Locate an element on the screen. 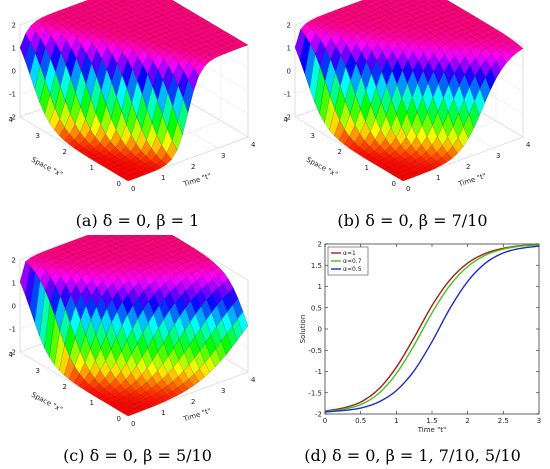  caption-a: (a) δ = 0, β = 1 is located at coordinates (137, 220).